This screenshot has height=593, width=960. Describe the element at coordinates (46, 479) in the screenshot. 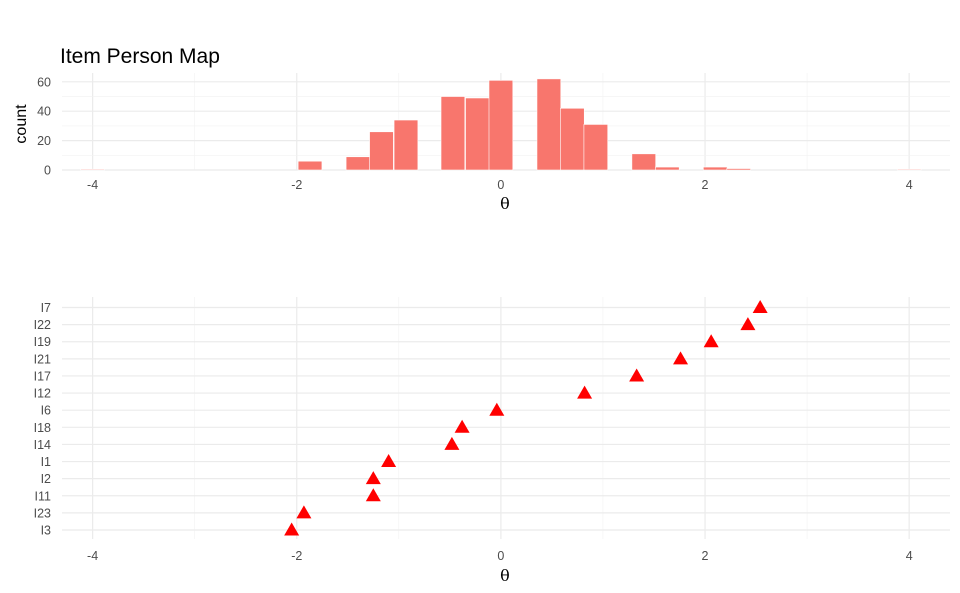

I see `item-map-y-tick-label: I2` at that location.